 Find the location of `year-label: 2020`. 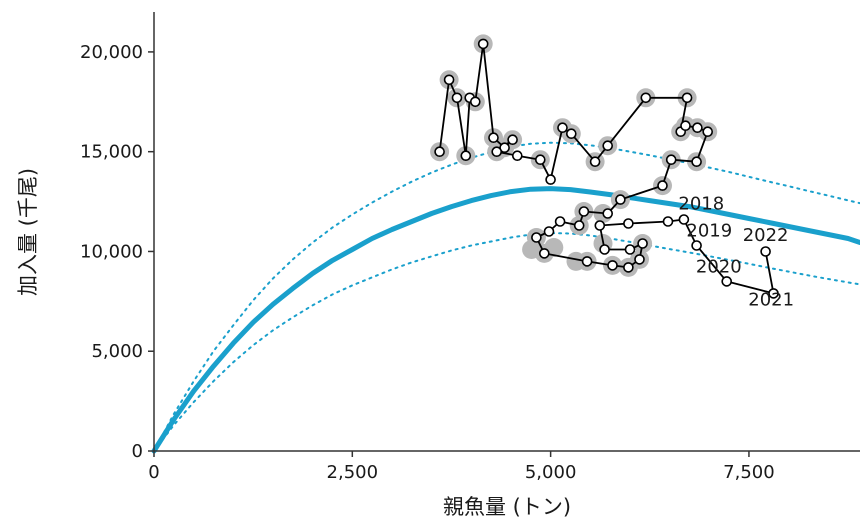

year-label: 2020 is located at coordinates (719, 266).